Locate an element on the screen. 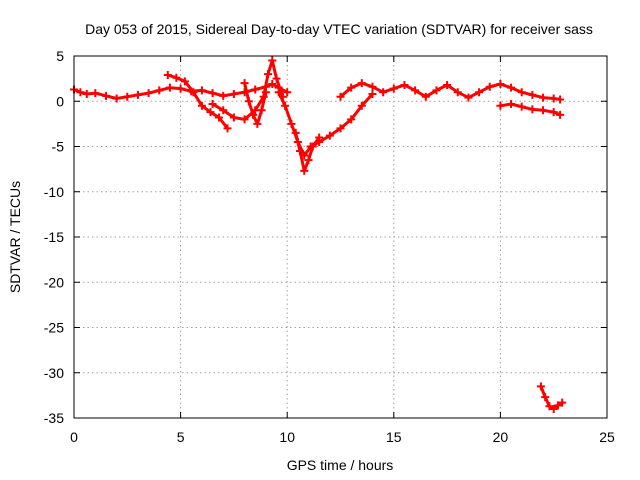  x-tick-label: 15 is located at coordinates (394, 437).